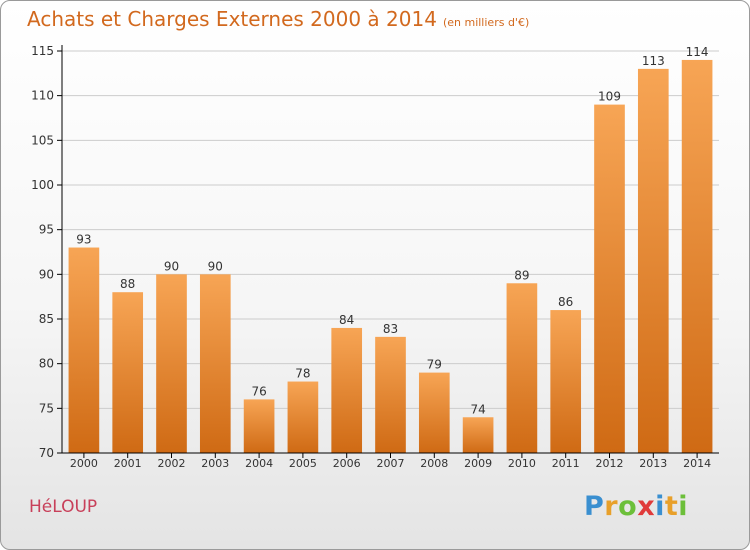  What do you see at coordinates (46, 364) in the screenshot?
I see `y-tick-label: 80` at bounding box center [46, 364].